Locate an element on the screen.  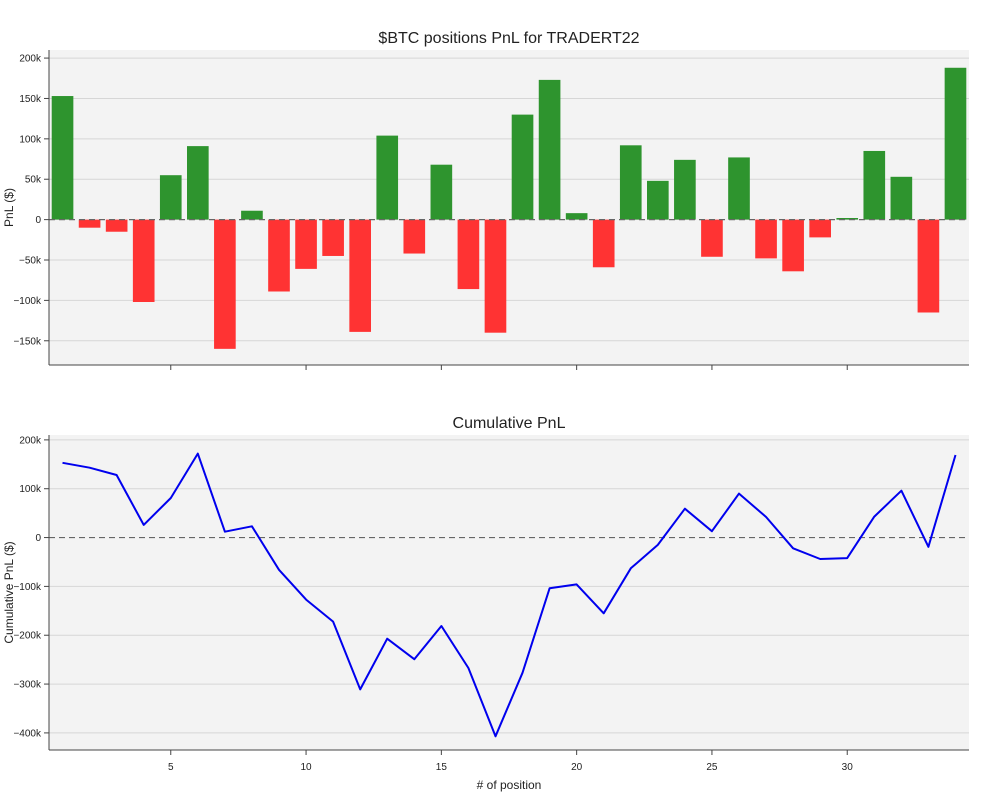
y-tick-label: 150k is located at coordinates (30, 99).